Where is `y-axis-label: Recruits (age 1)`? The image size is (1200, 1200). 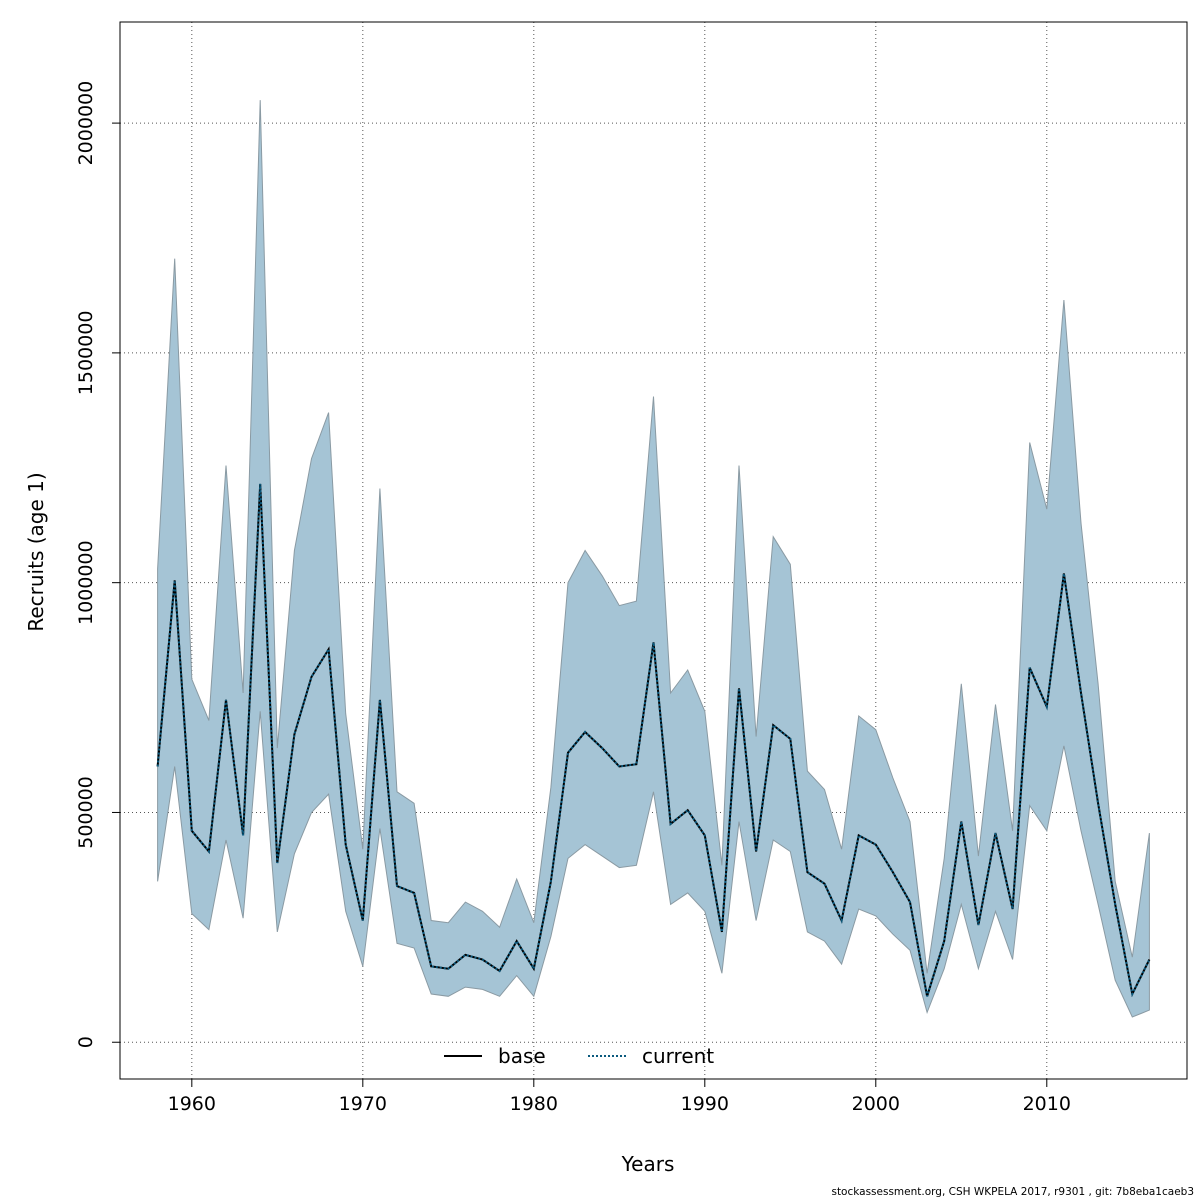
y-axis-label: Recruits (age 1) is located at coordinates (36, 551).